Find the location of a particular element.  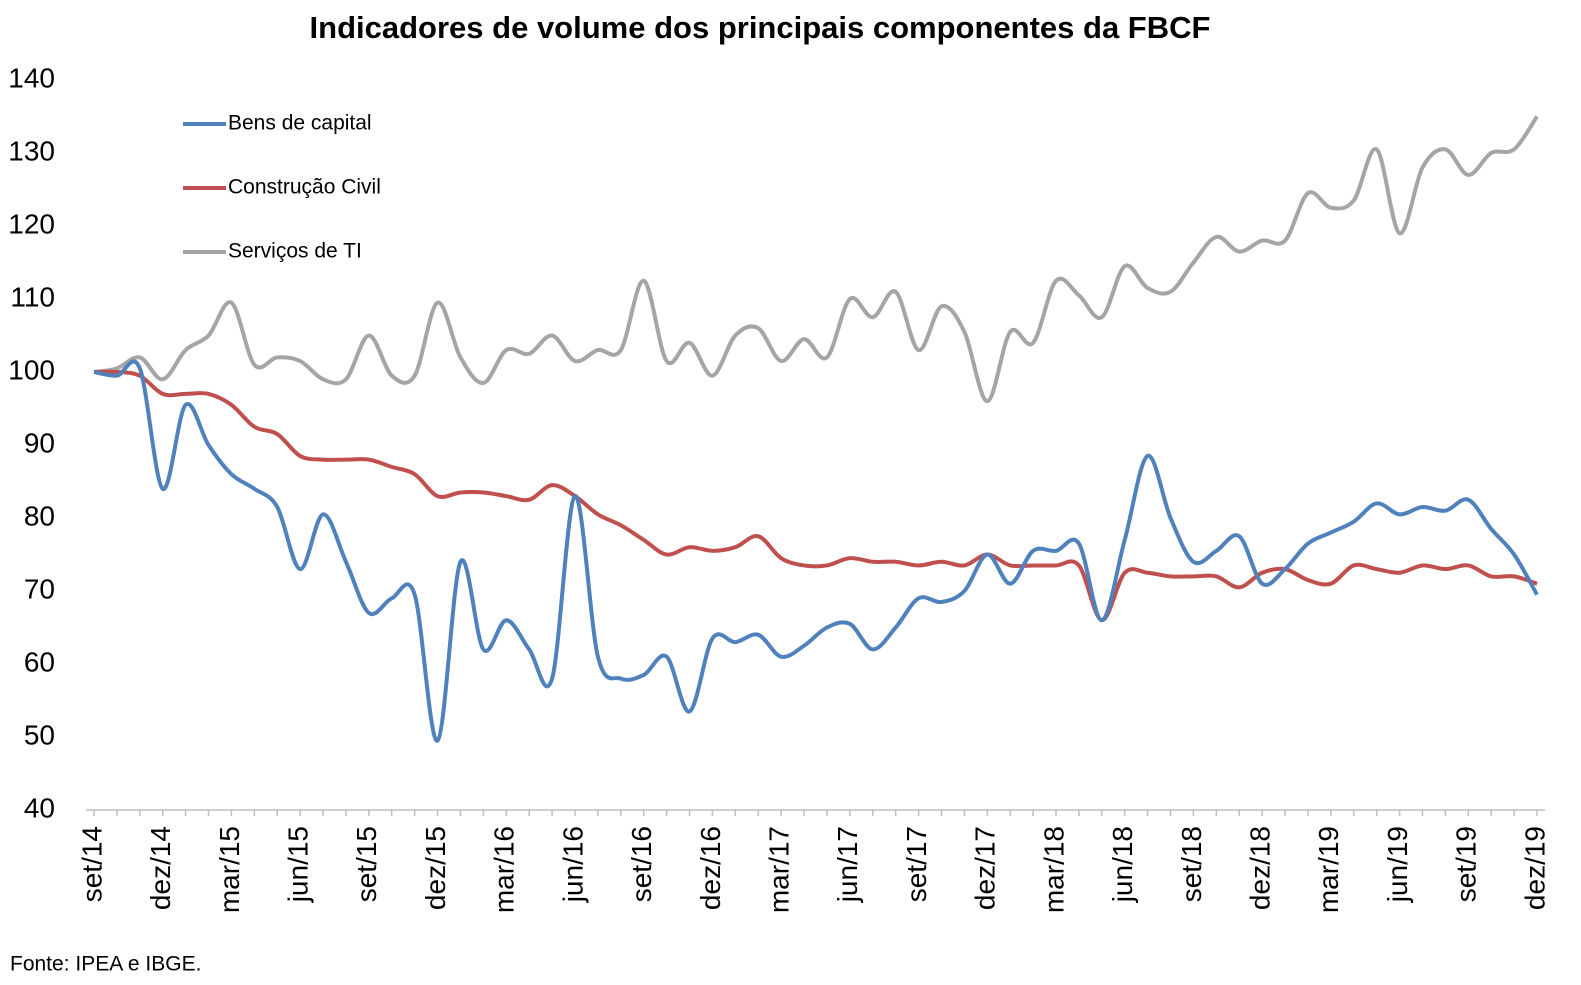

y-tick-label: 50 is located at coordinates (39, 734).